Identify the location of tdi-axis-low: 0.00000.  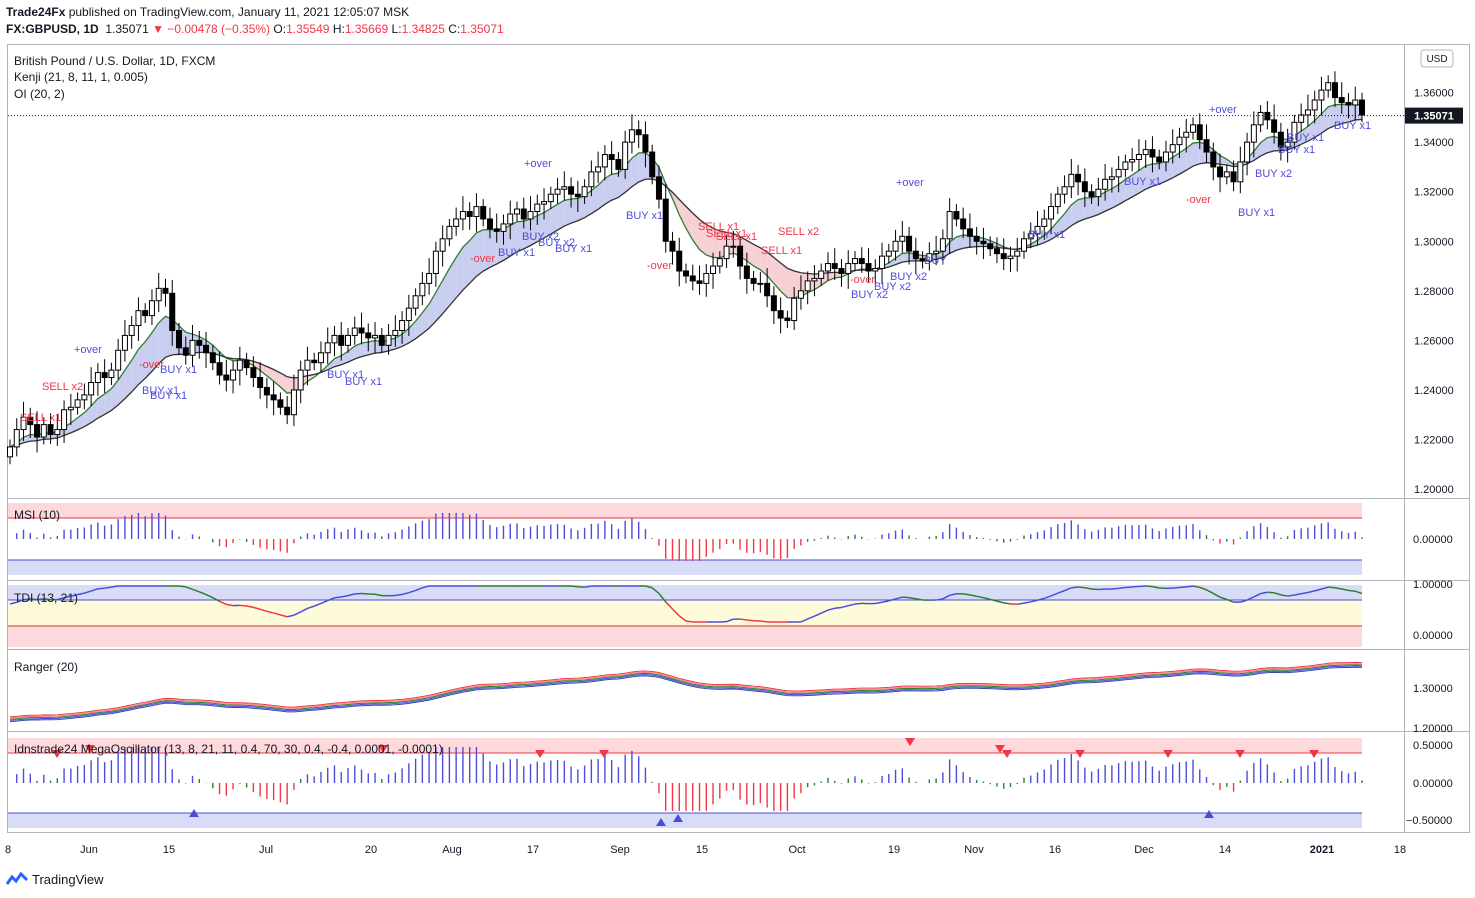
(1433, 636).